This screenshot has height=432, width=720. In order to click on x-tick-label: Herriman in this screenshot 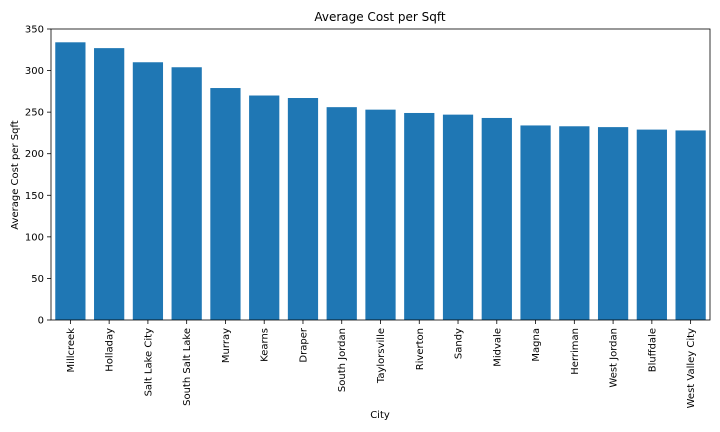, I will do `click(575, 351)`.